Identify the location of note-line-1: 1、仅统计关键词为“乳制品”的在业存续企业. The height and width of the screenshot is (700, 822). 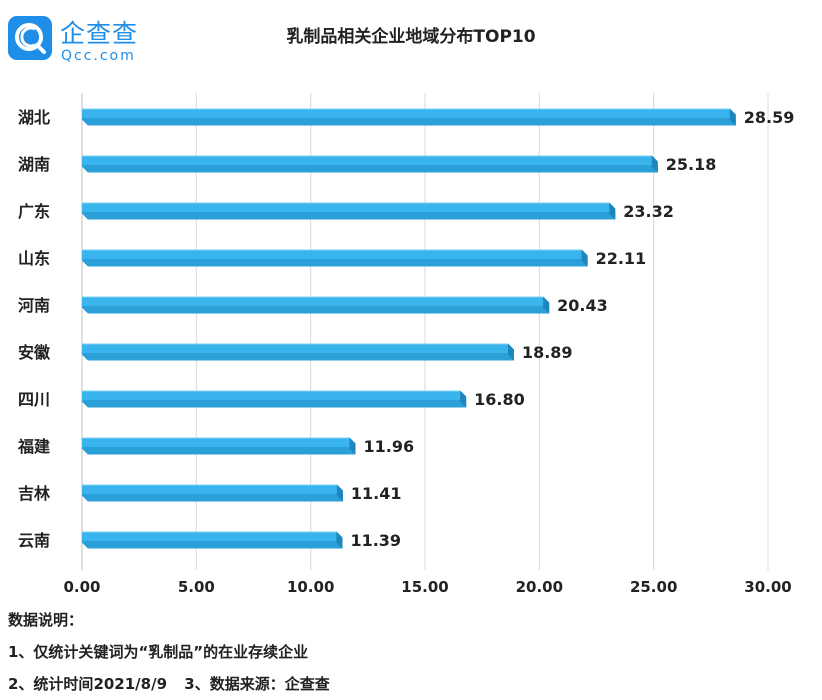
(158, 652).